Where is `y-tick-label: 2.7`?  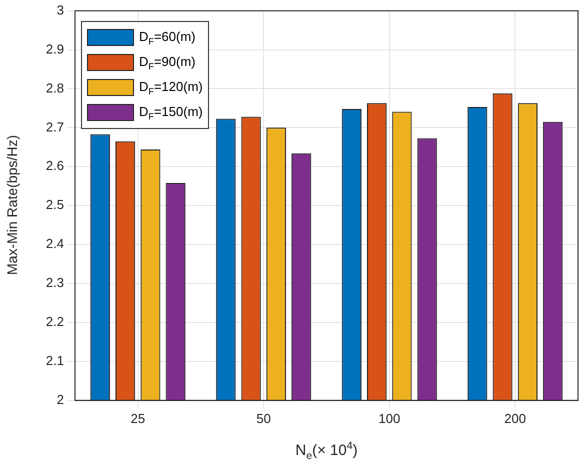
y-tick-label: 2.7 is located at coordinates (55, 126).